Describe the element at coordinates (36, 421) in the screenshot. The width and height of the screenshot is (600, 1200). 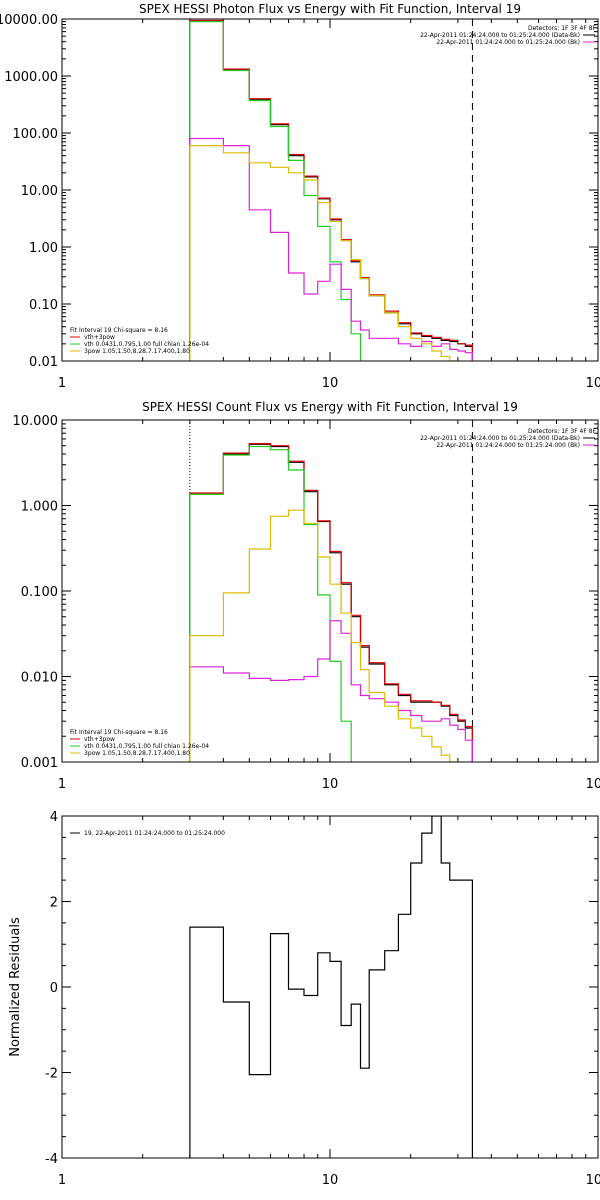
I see `y-tick-label: 10.000` at that location.